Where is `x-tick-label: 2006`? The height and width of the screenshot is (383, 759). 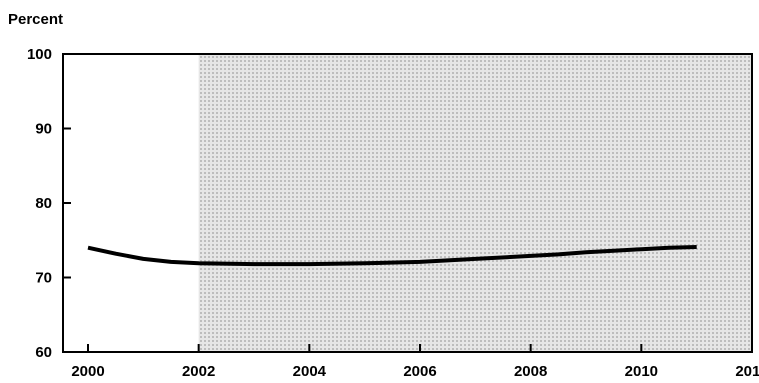
x-tick-label: 2006 is located at coordinates (419, 371).